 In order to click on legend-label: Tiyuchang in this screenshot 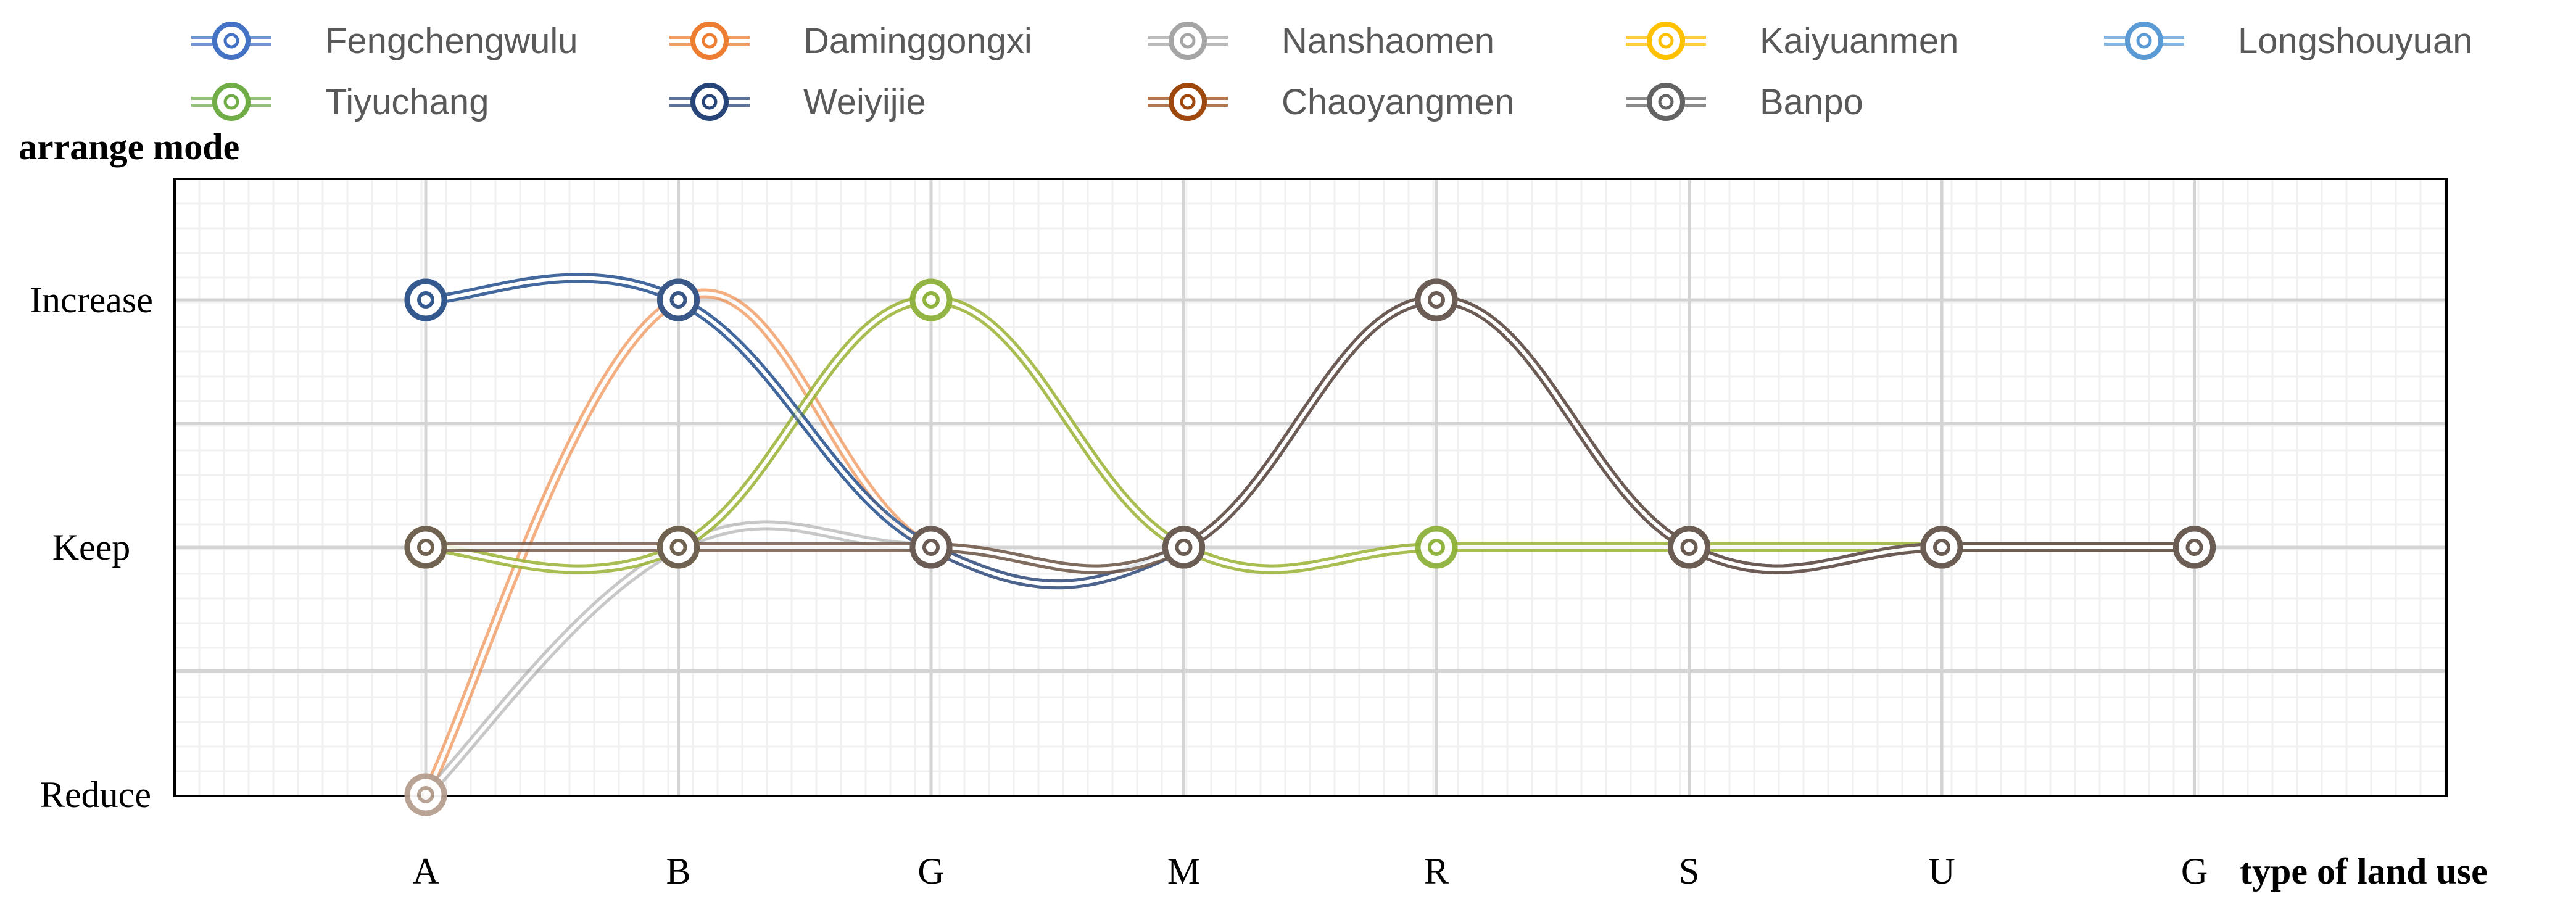, I will do `click(407, 102)`.